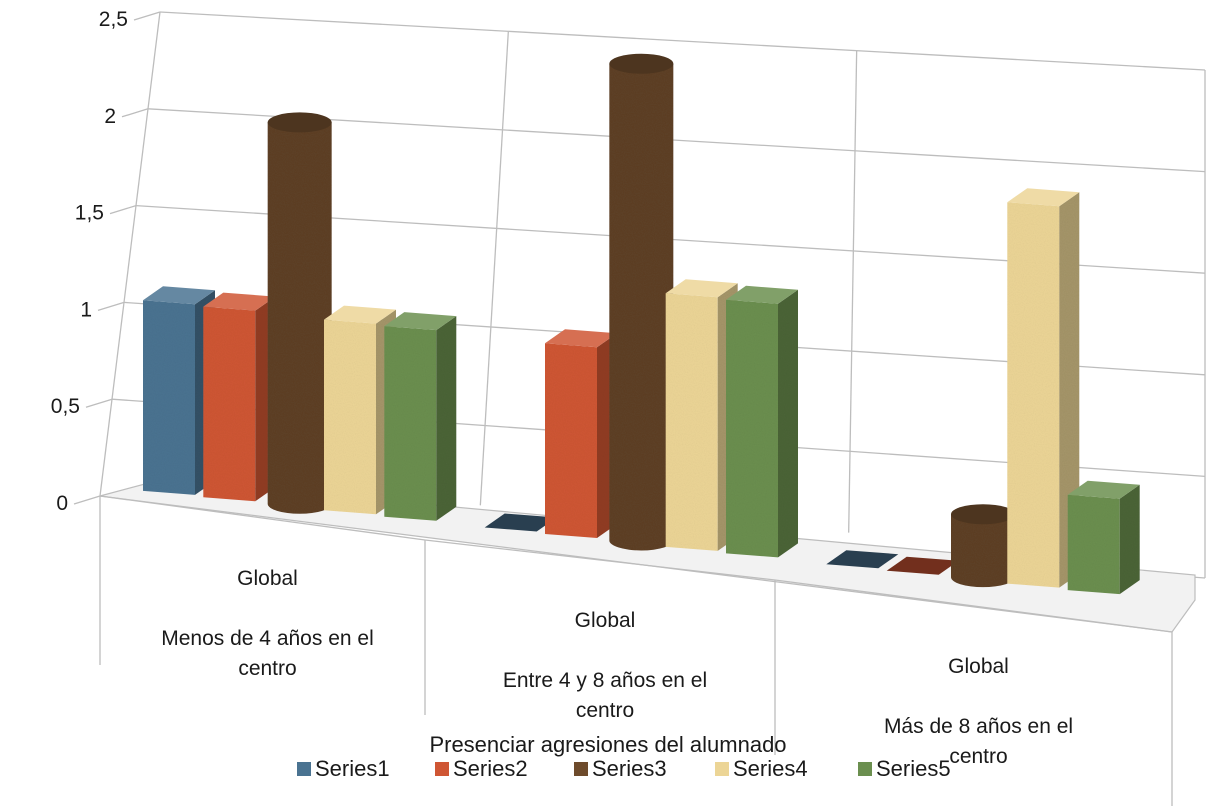 The image size is (1217, 806). I want to click on gridline, so click(682, 41).